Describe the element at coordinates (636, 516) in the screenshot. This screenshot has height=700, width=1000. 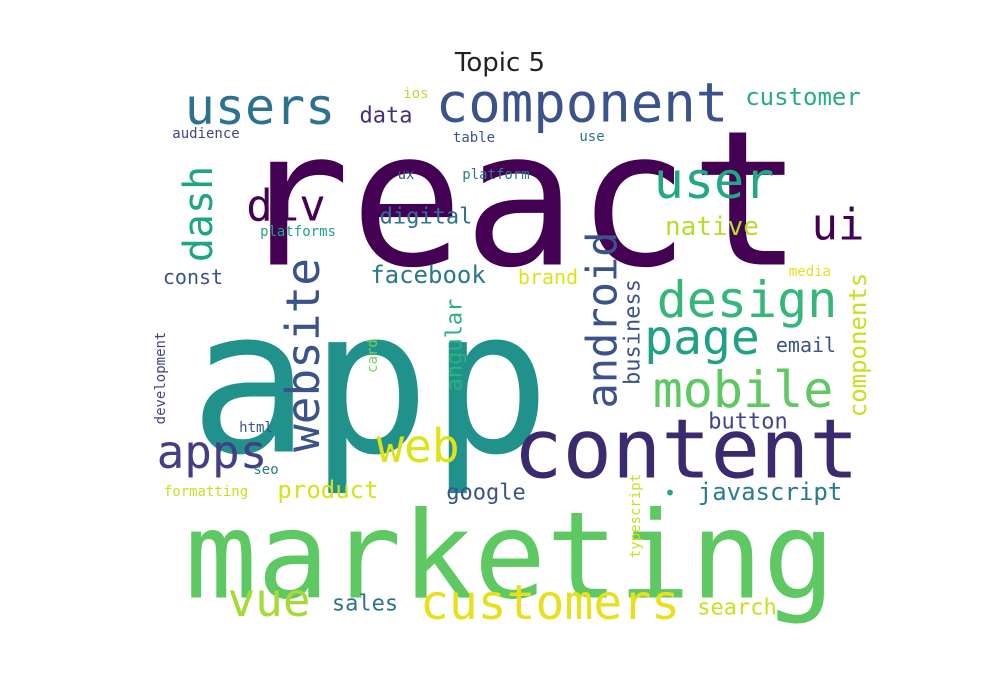
I see `word-typescript: typescript` at that location.